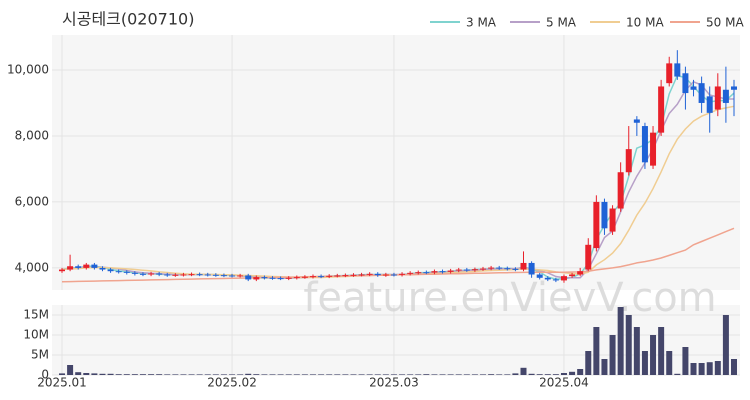 The width and height of the screenshot is (750, 400). What do you see at coordinates (398, 255) in the screenshot?
I see `ma-line` at bounding box center [398, 255].